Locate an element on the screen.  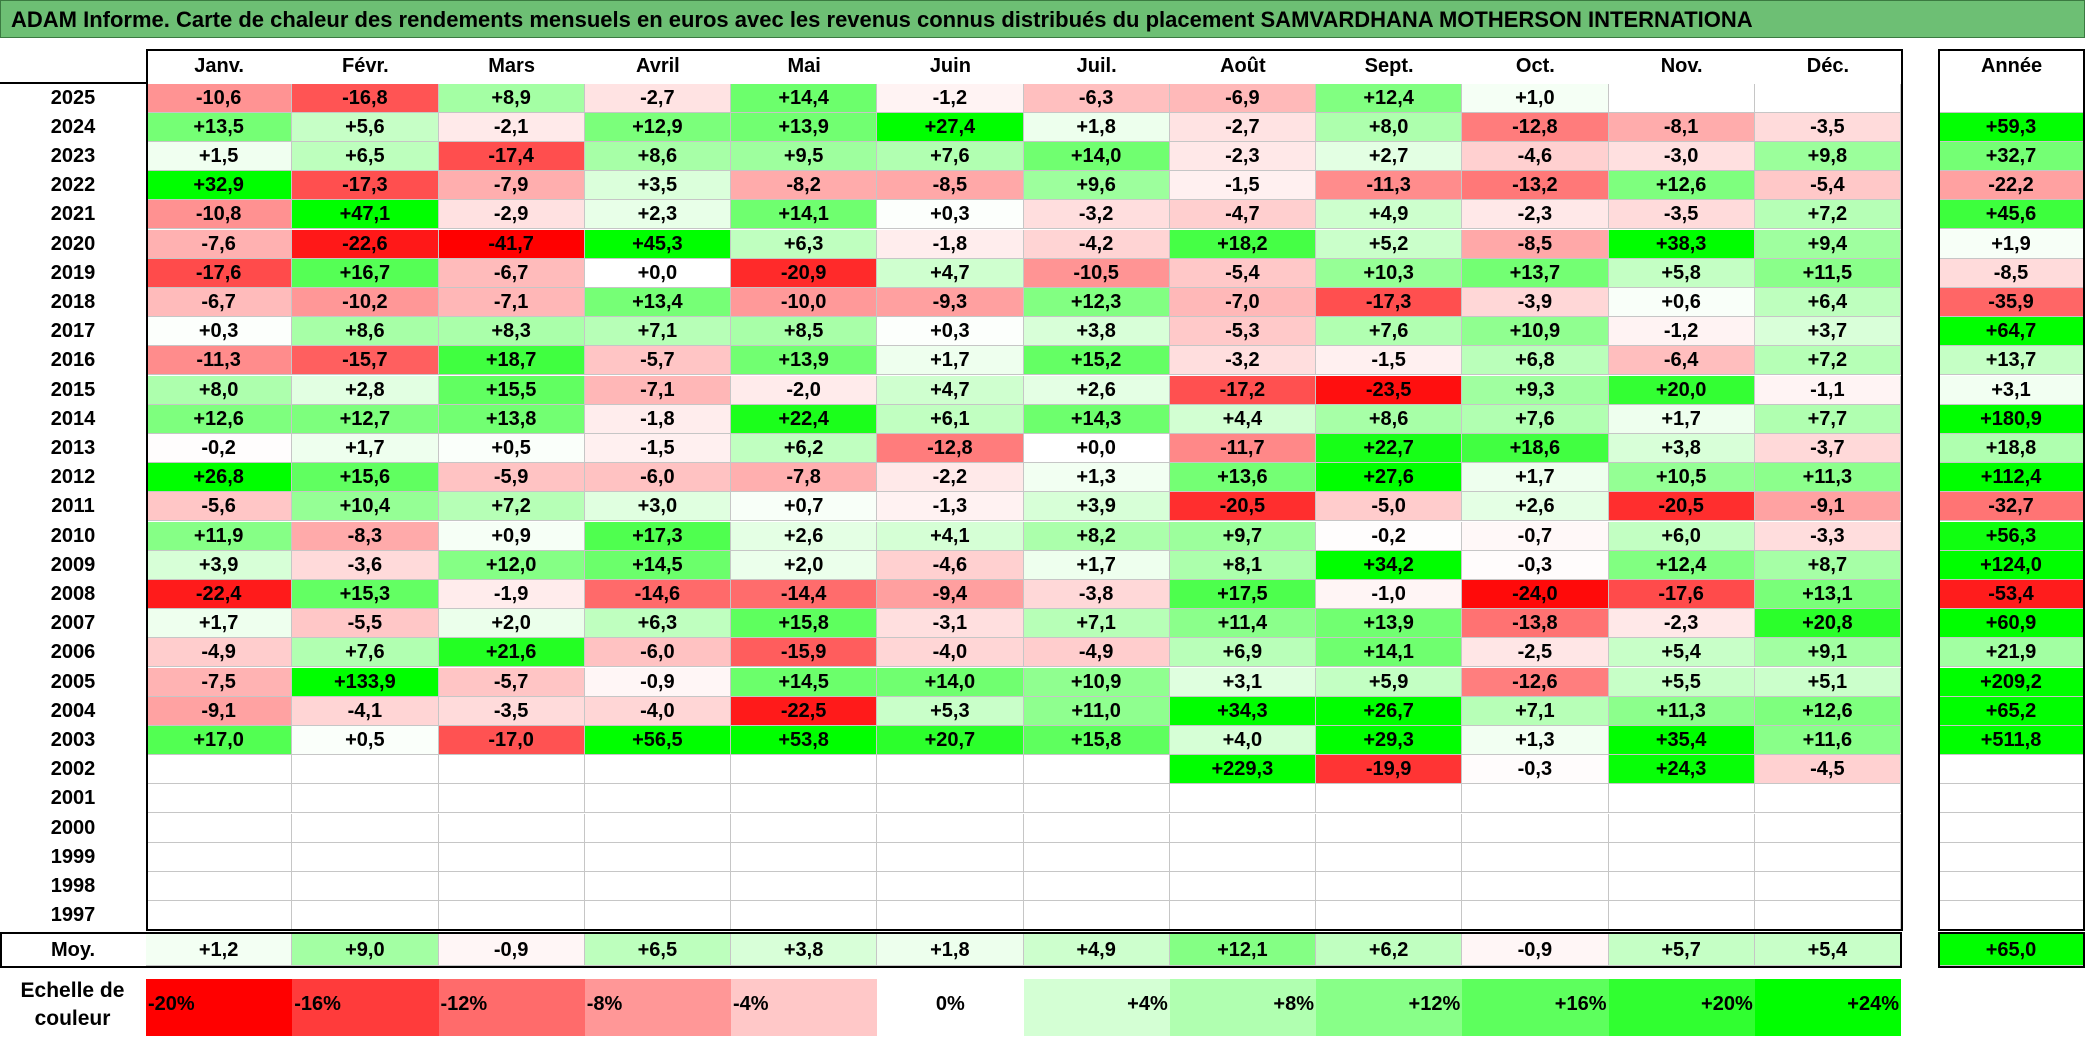
heatmap-cell: +26,7 is located at coordinates (1389, 711).